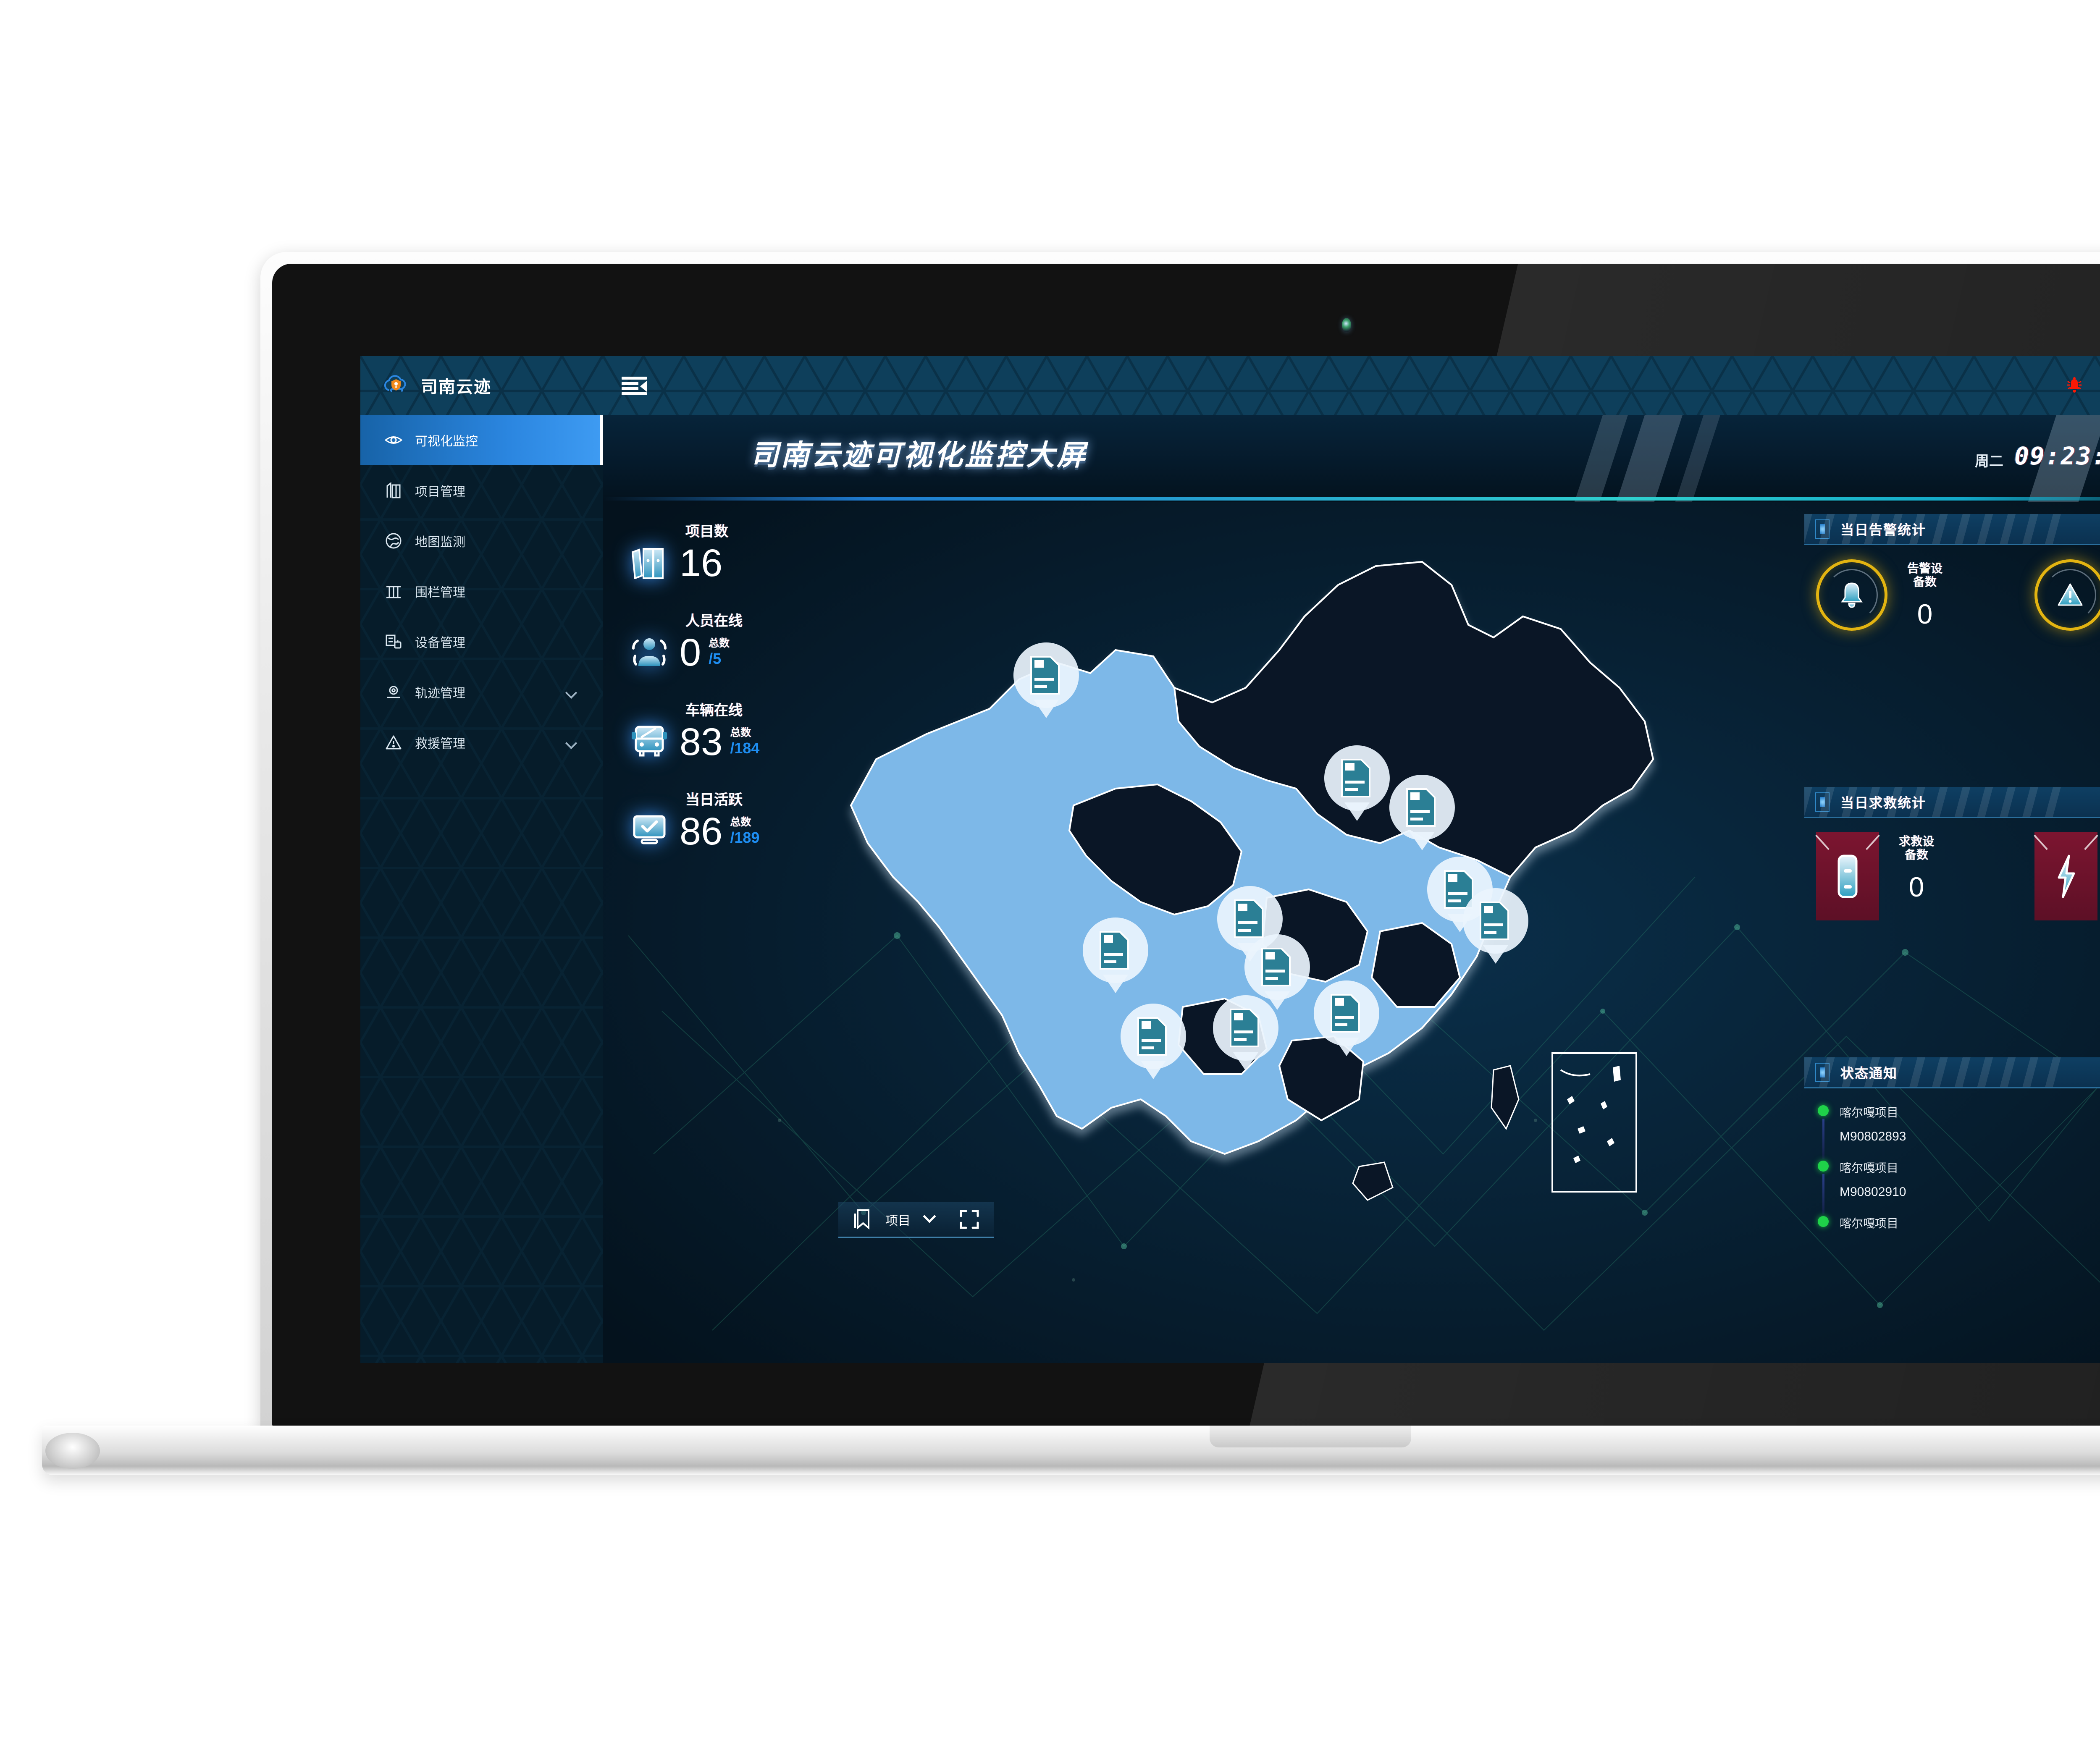  Describe the element at coordinates (1873, 1137) in the screenshot. I see `status-device-id: M90802893` at that location.